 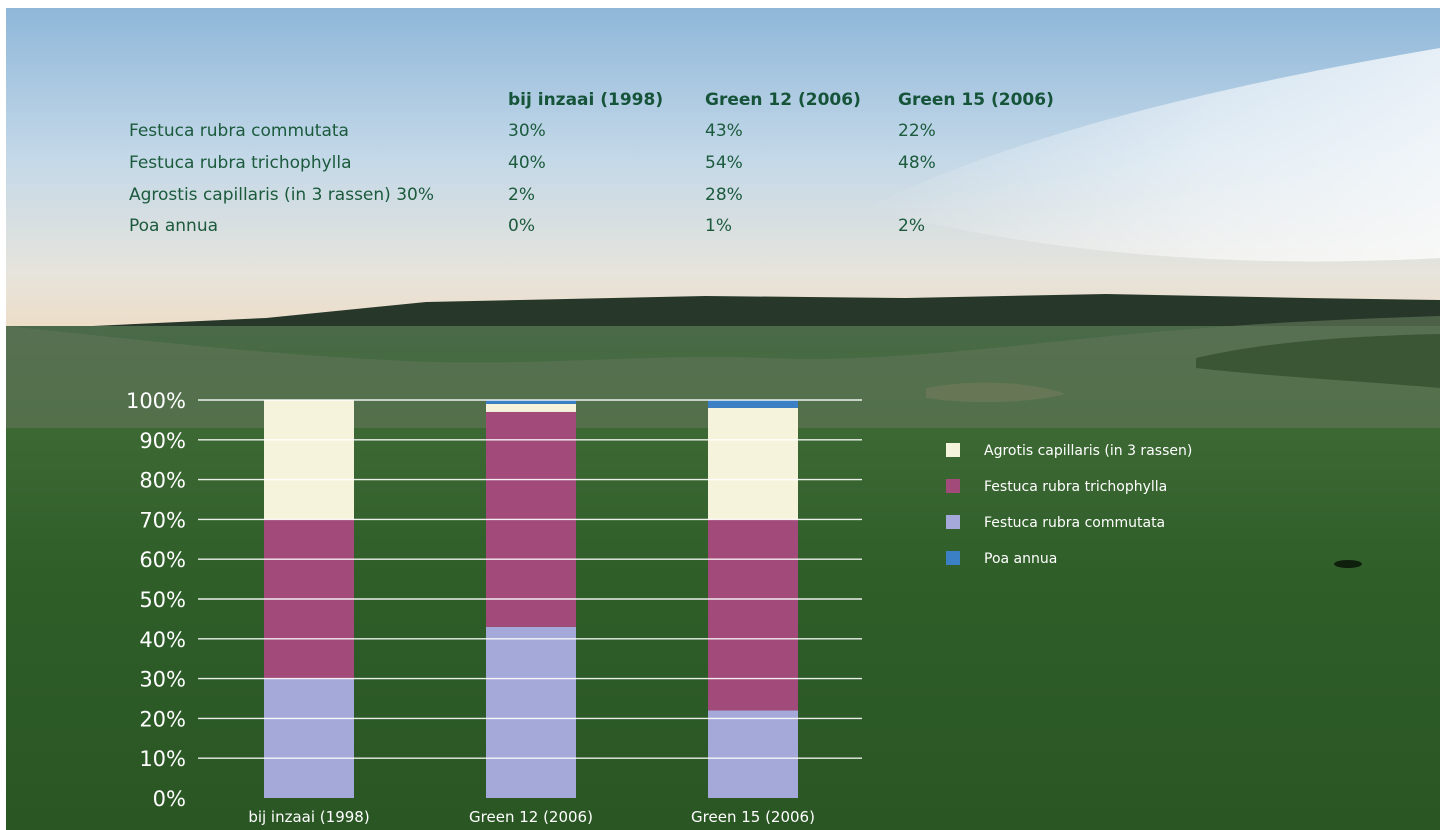 What do you see at coordinates (240, 163) in the screenshot?
I see `table-row-label: Festuca rubra trichophylla` at bounding box center [240, 163].